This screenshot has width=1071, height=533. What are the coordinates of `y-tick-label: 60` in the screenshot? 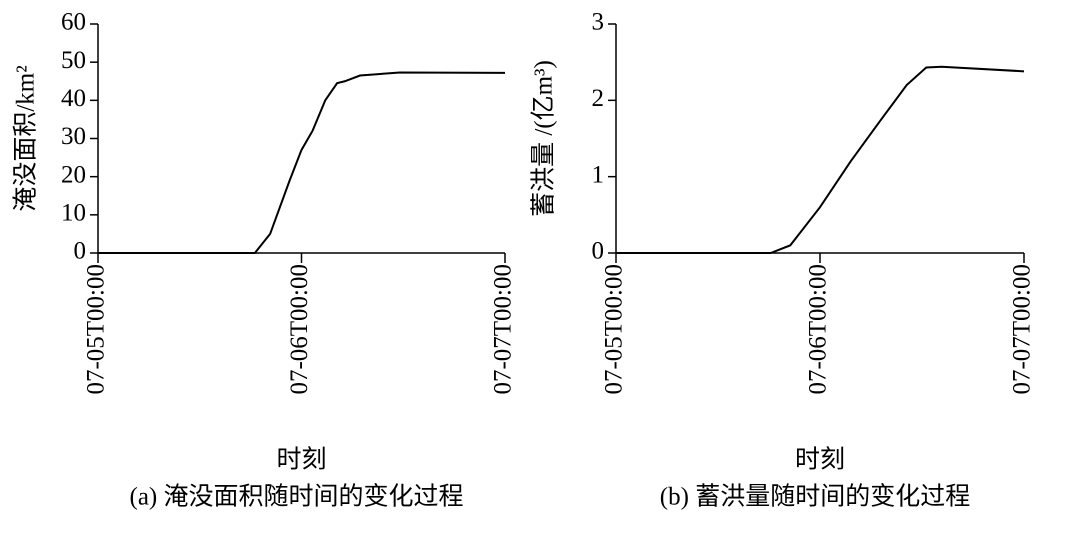 It's located at (73, 22).